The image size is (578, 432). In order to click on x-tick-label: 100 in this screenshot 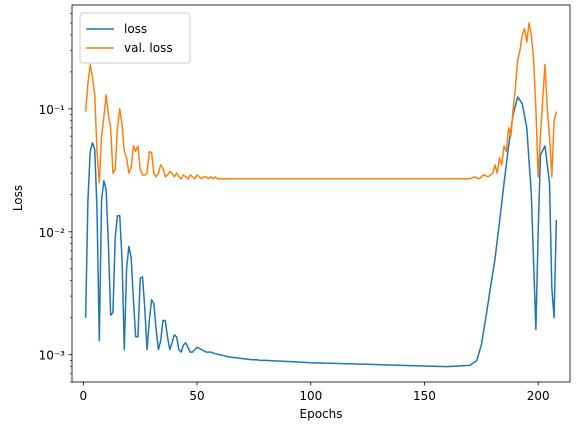, I will do `click(310, 396)`.